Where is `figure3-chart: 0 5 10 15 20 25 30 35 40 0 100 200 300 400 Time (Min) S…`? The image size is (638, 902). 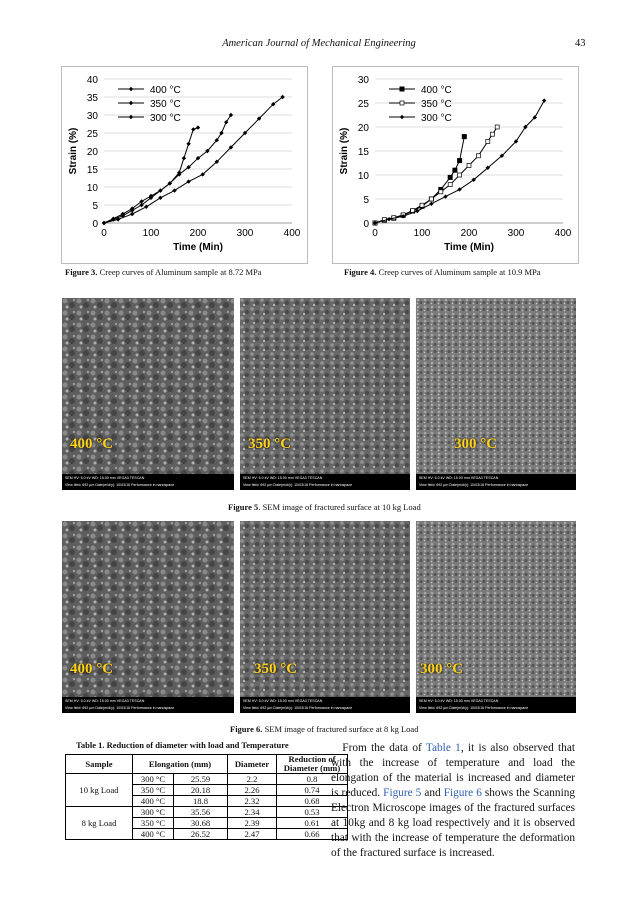 figure3-chart: 0 5 10 15 20 25 30 35 40 0 100 200 300 400 Time (Min) S… is located at coordinates (184, 165).